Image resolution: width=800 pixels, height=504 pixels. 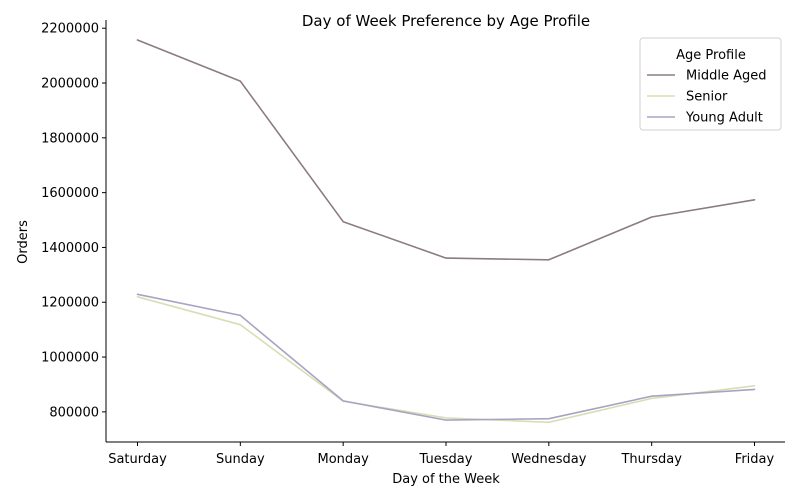 I want to click on legend-label-senior: Senior, so click(x=707, y=97).